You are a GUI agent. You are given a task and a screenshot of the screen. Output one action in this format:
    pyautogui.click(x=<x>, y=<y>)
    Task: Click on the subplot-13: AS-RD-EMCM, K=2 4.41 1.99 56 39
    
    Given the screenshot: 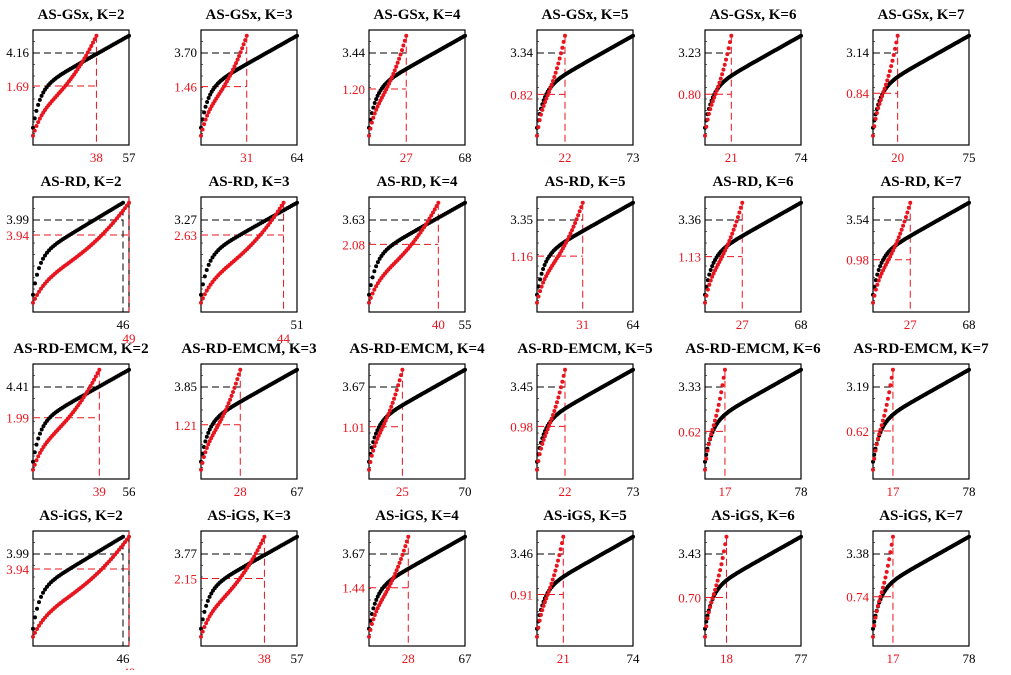 What is the action you would take?
    pyautogui.click(x=77, y=420)
    